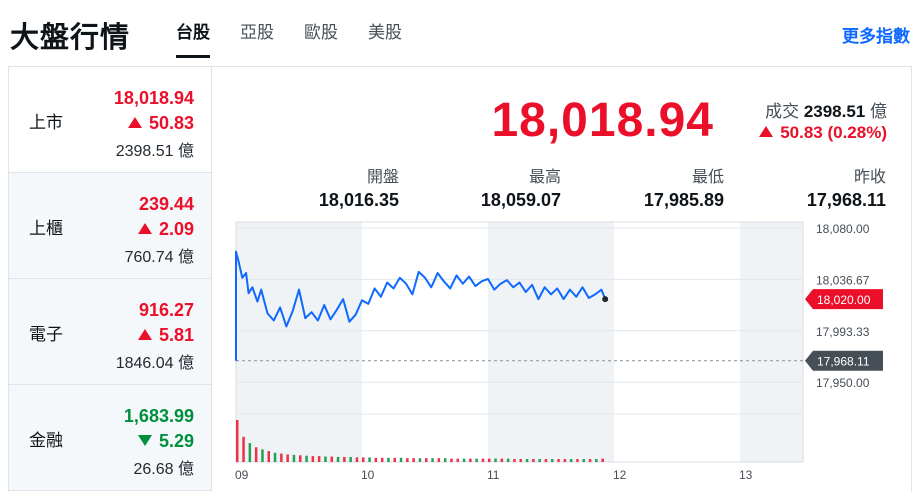 The width and height of the screenshot is (920, 492). I want to click on stat-label: 昨收, so click(869, 177).